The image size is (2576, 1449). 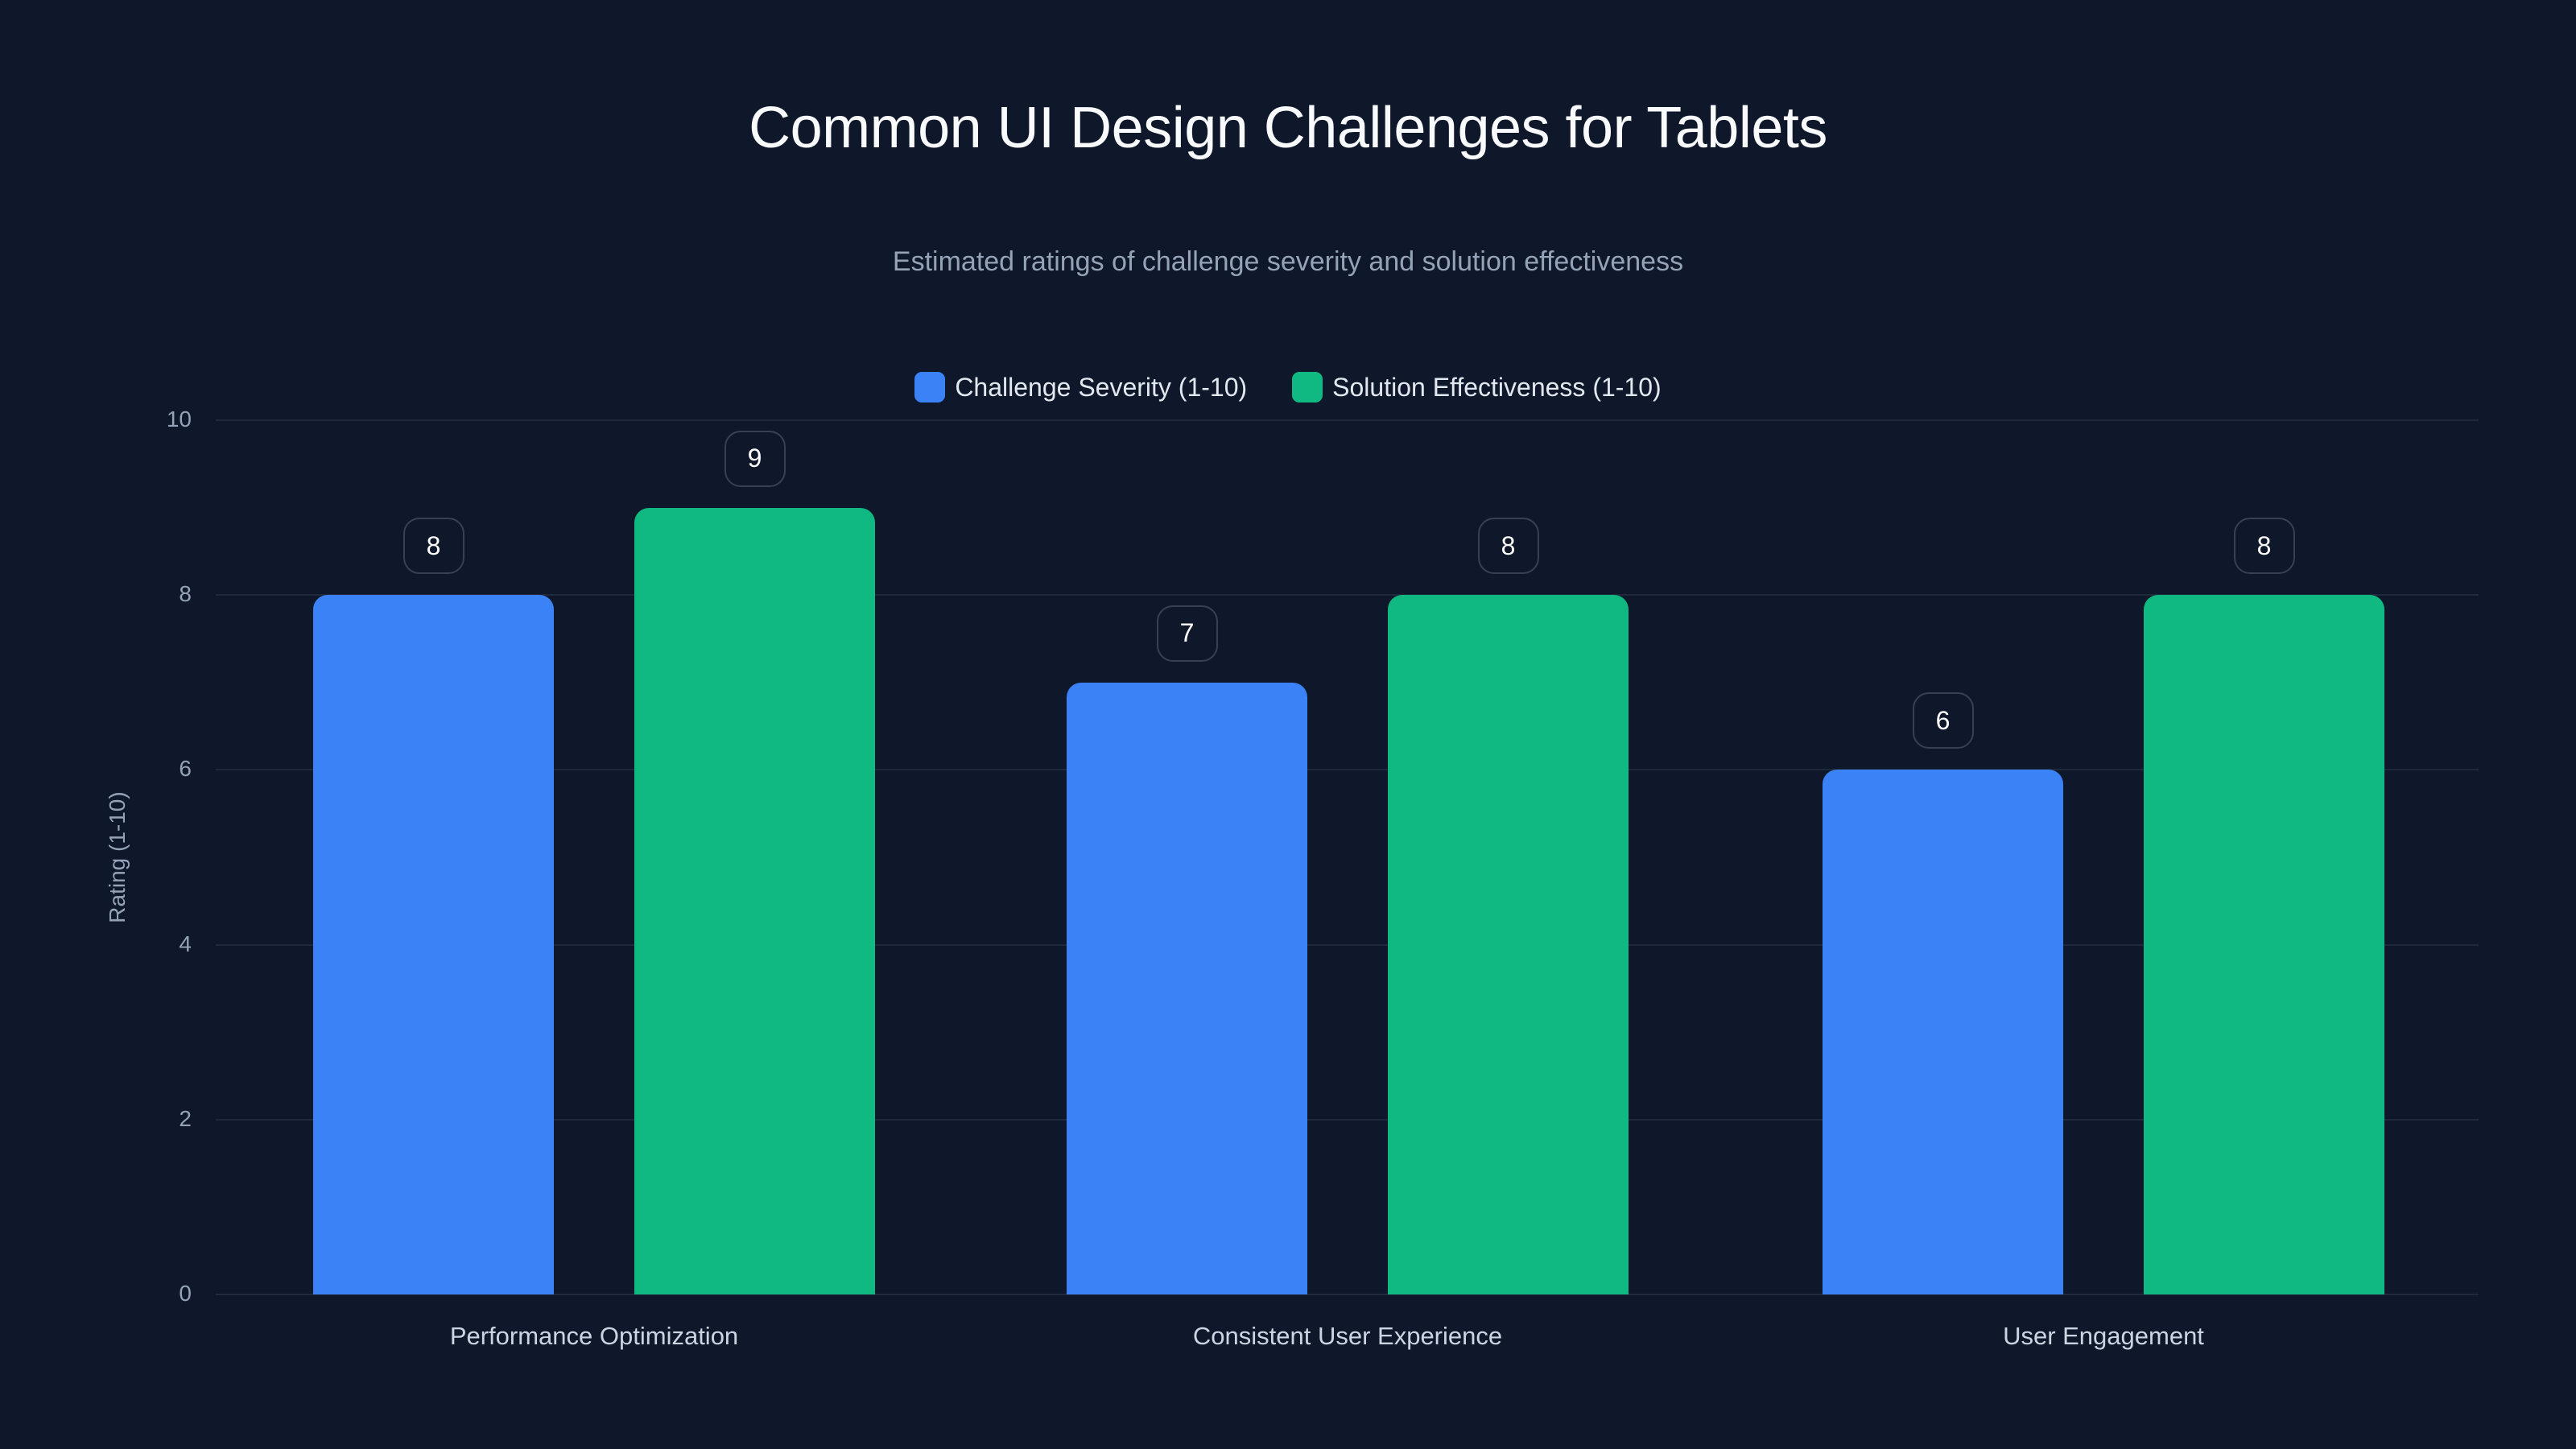 I want to click on x-tick-label: Consistent User Experience, so click(x=1347, y=1336).